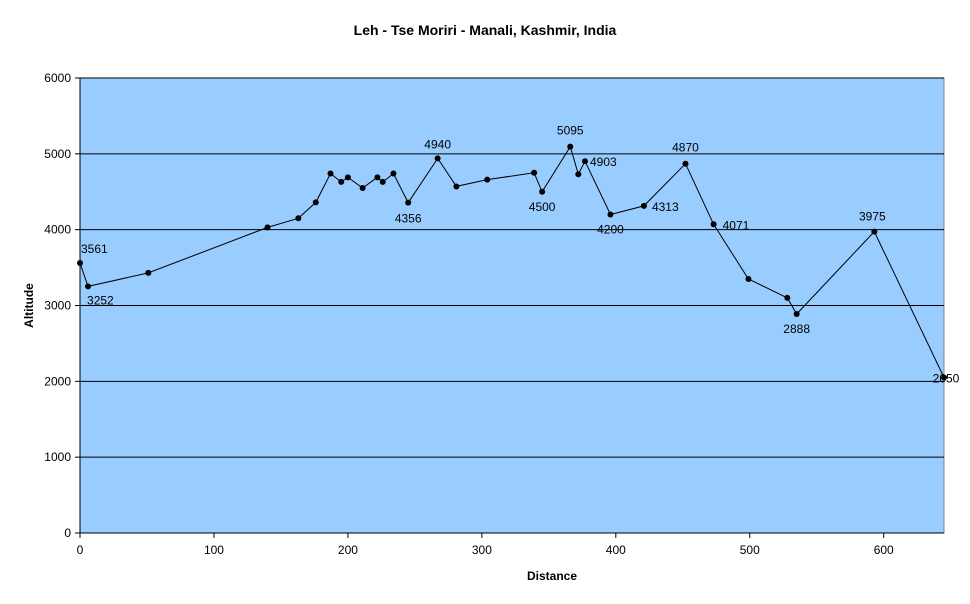 Image resolution: width=970 pixels, height=604 pixels. What do you see at coordinates (796, 329) in the screenshot?
I see `data-label: 2888` at bounding box center [796, 329].